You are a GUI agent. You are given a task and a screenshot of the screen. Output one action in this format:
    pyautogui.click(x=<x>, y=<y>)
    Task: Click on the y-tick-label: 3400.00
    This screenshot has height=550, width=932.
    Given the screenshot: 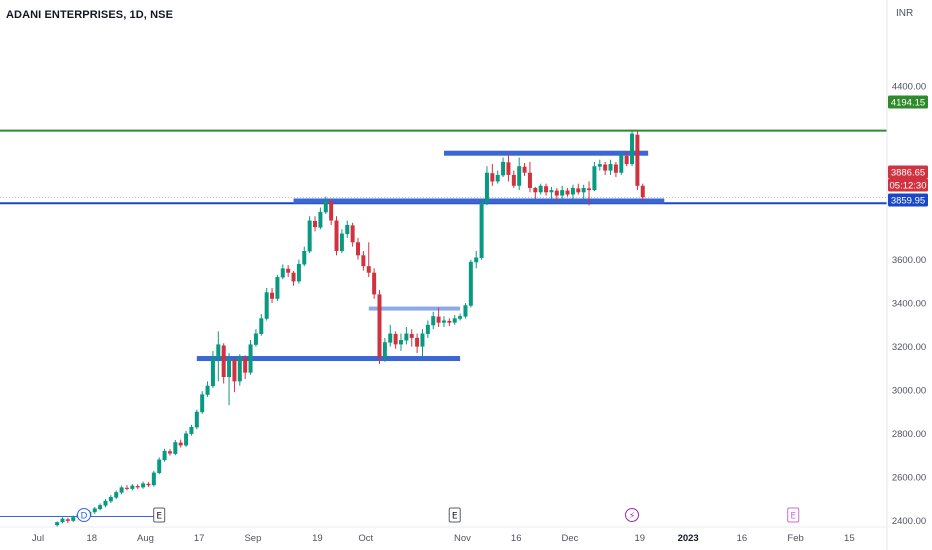 What is the action you would take?
    pyautogui.click(x=909, y=304)
    